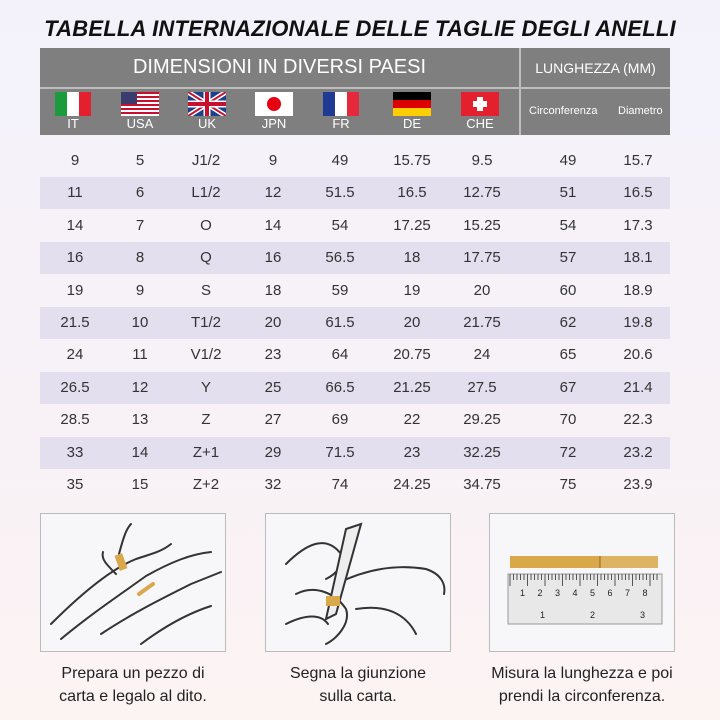 The height and width of the screenshot is (720, 720). I want to click on cell-it: 35, so click(75, 484).